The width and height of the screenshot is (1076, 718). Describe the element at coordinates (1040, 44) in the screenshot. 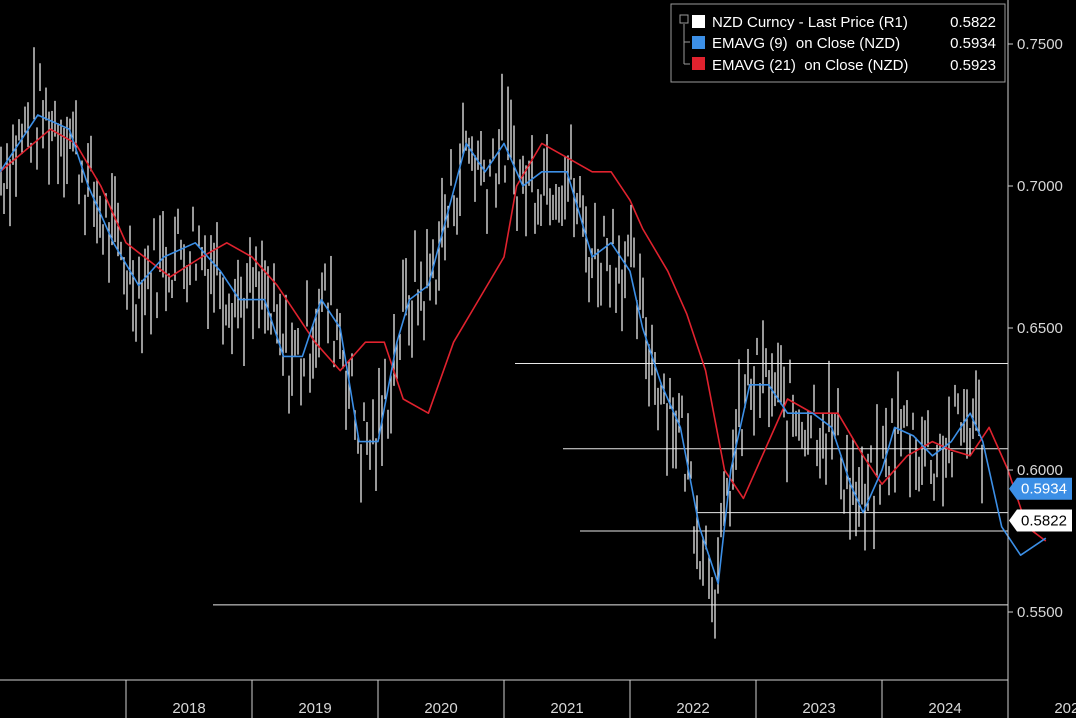

I see `y-tick-label-4: 0.7500` at that location.